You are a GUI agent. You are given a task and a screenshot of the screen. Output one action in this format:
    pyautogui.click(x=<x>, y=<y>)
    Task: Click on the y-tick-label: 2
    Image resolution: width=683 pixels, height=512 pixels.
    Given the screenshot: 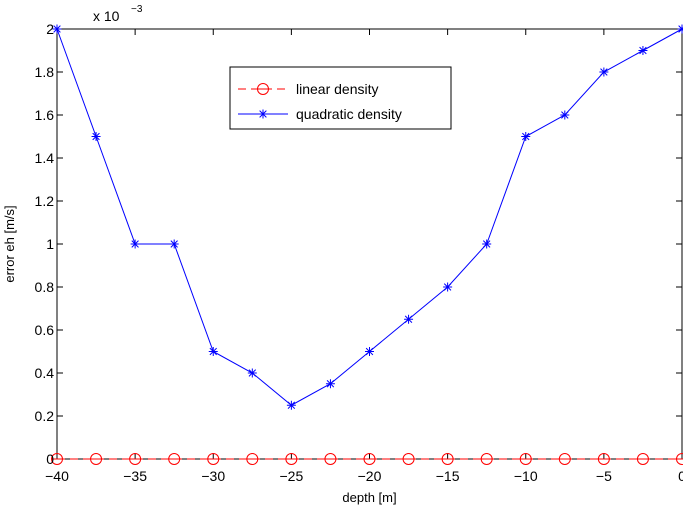 What is the action you would take?
    pyautogui.click(x=50, y=29)
    